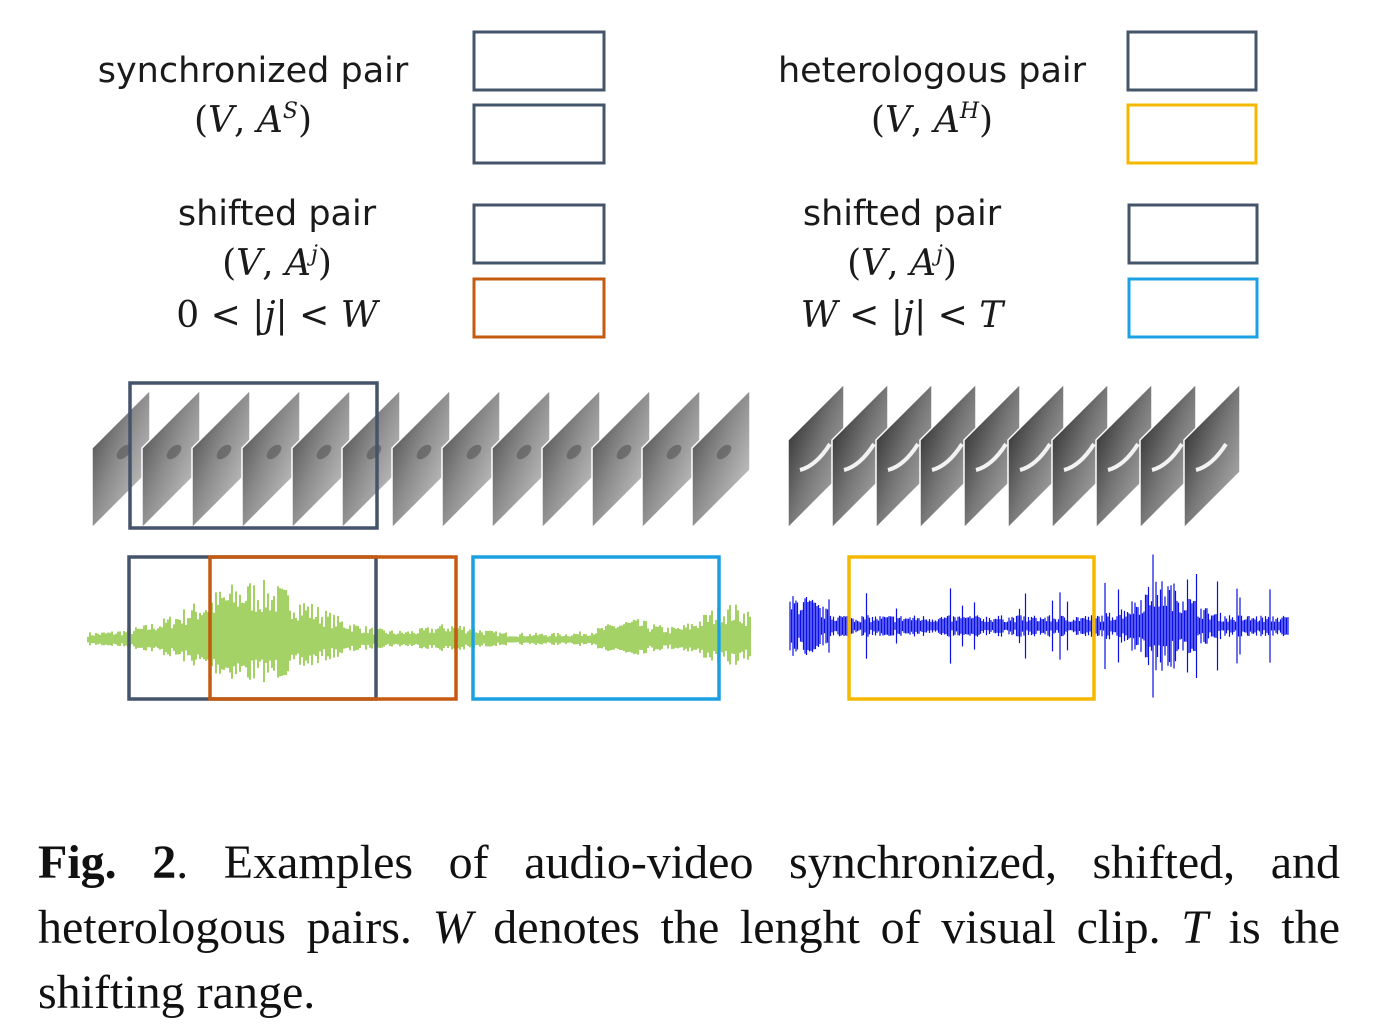  I want to click on hetero-video-box, so click(1192, 61).